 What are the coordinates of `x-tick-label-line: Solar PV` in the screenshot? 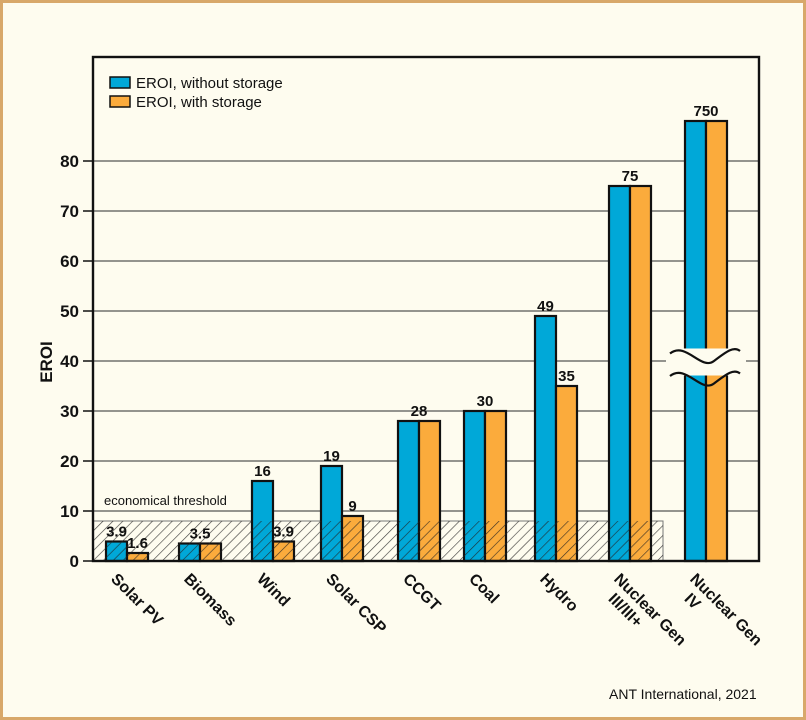 It's located at (136, 600).